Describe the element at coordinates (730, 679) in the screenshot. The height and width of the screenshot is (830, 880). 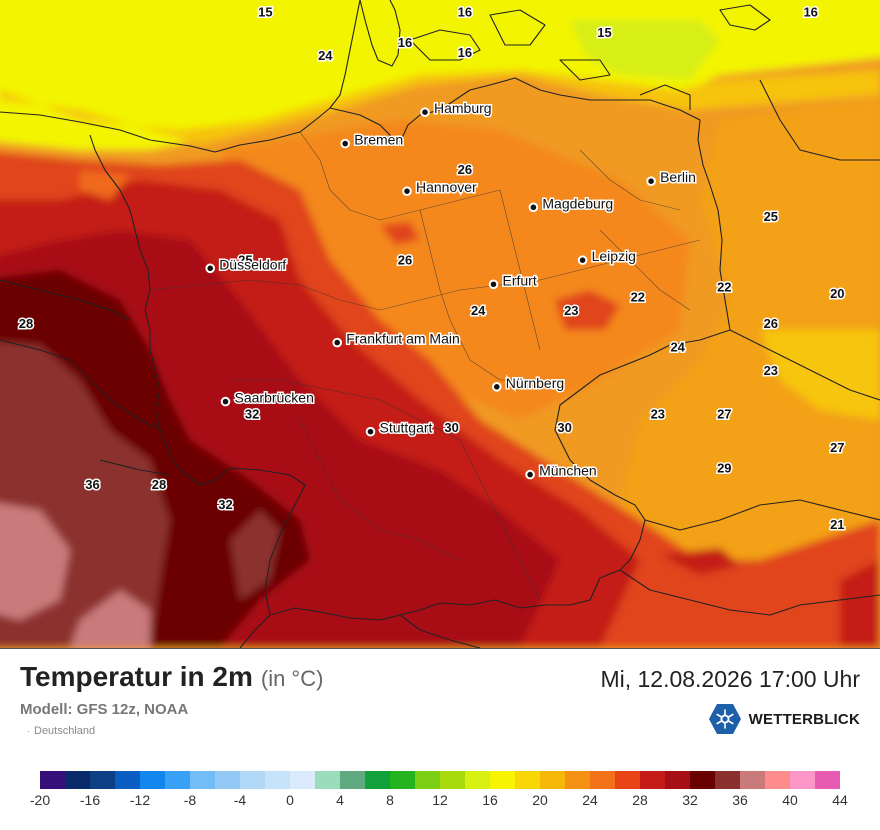
I see `forecast-datetime: Mi, 12.08.2026 17:00 Uhr` at that location.